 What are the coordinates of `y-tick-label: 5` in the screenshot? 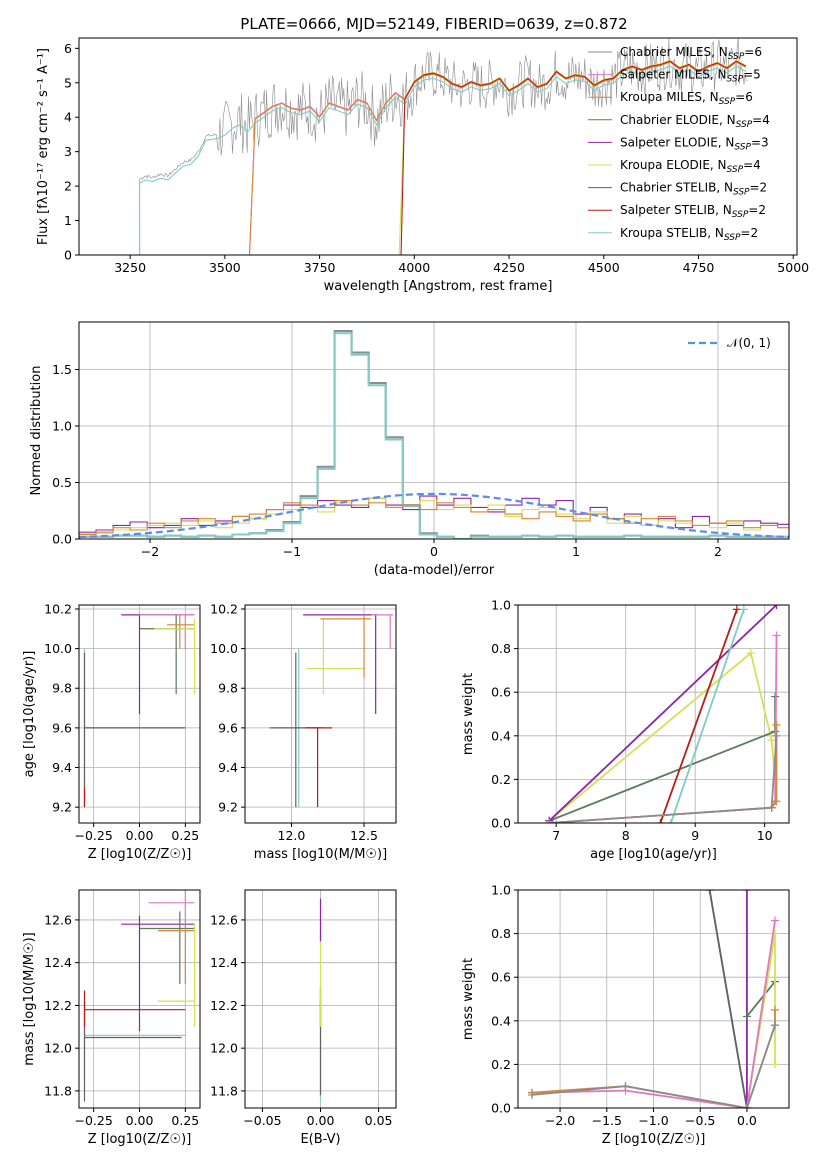 It's located at (68, 82).